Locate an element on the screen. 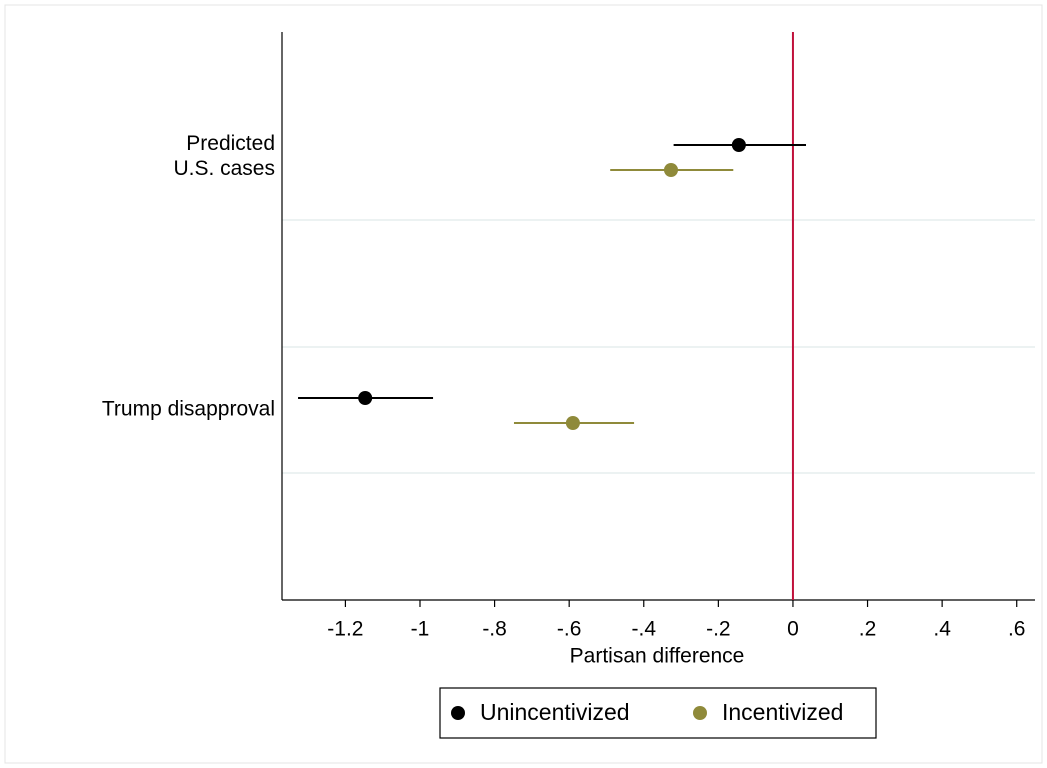  x-tick-label: -.4 is located at coordinates (644, 629).